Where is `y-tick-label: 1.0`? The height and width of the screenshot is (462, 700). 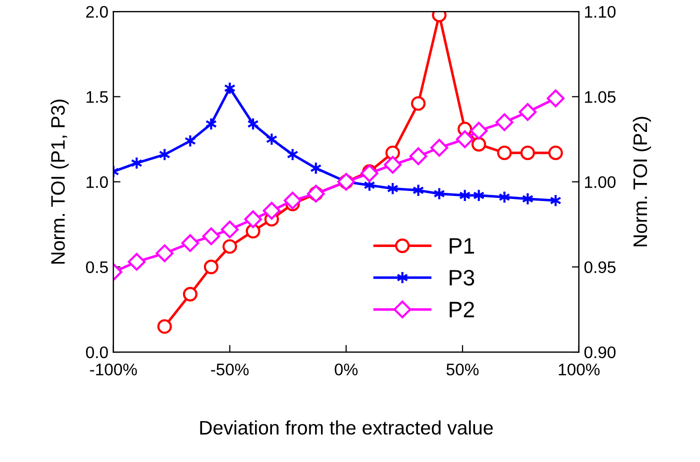
y-tick-label: 1.0 is located at coordinates (97, 182).